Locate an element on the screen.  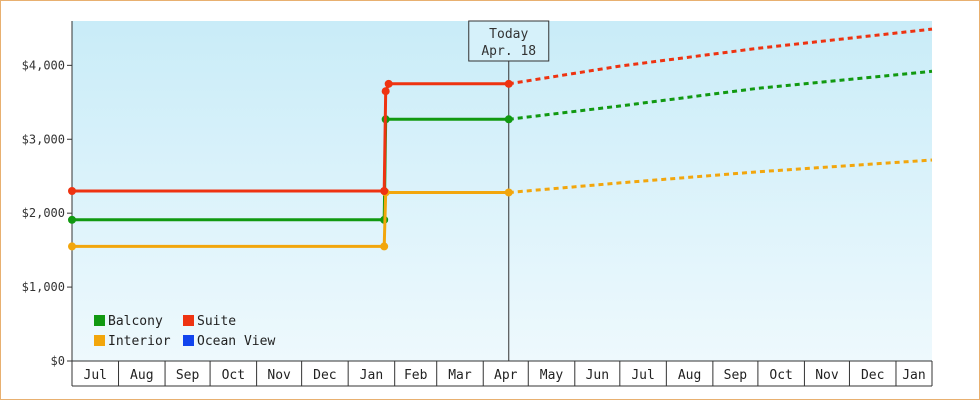
legend: Balcony Interior Suite Ocean View is located at coordinates (184, 331).